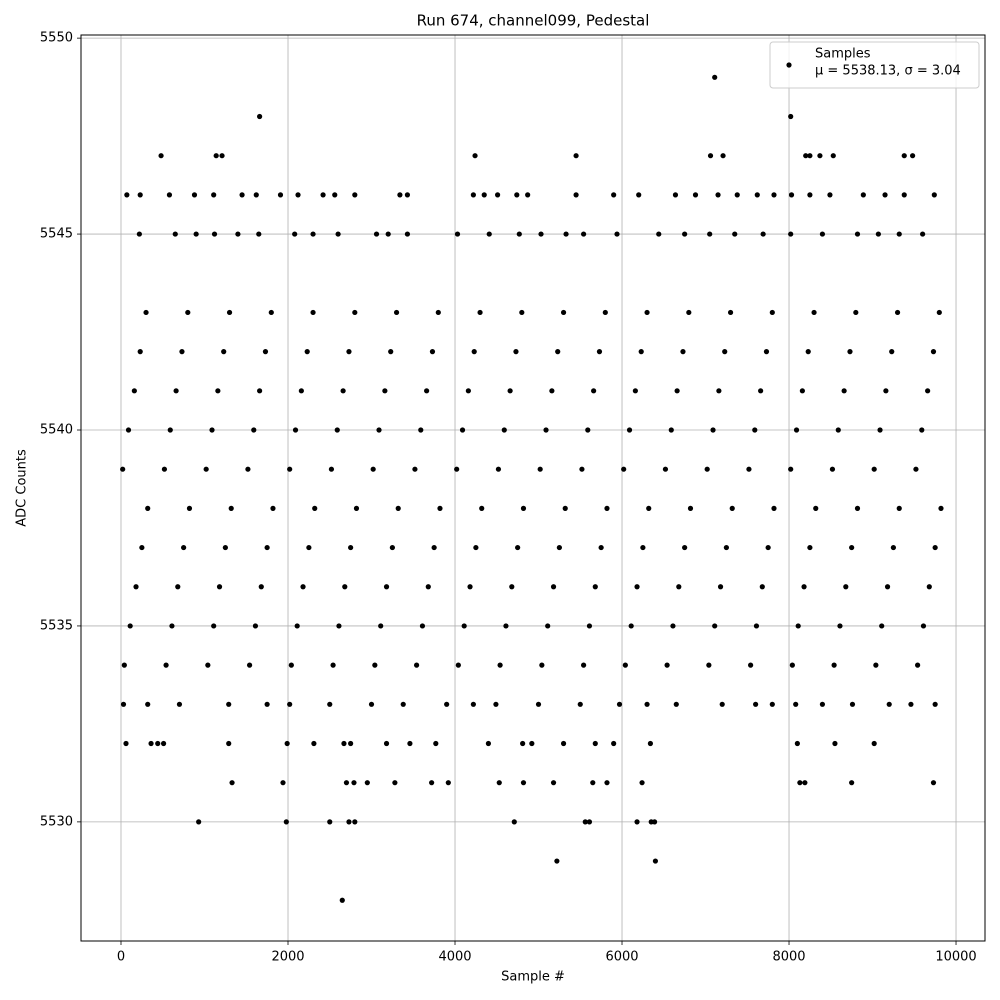 The image size is (1000, 1000). Describe the element at coordinates (789, 65) in the screenshot. I see `legend-marker` at that location.